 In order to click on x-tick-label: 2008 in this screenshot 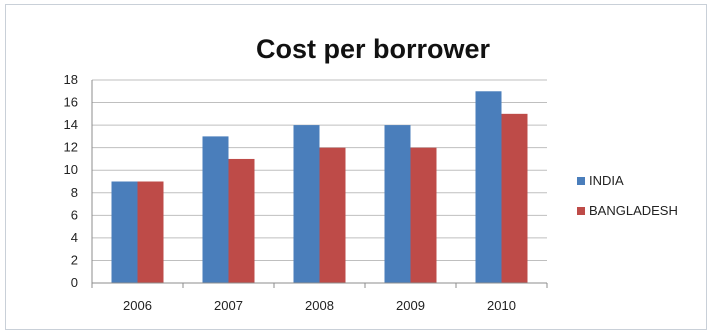, I will do `click(319, 305)`.